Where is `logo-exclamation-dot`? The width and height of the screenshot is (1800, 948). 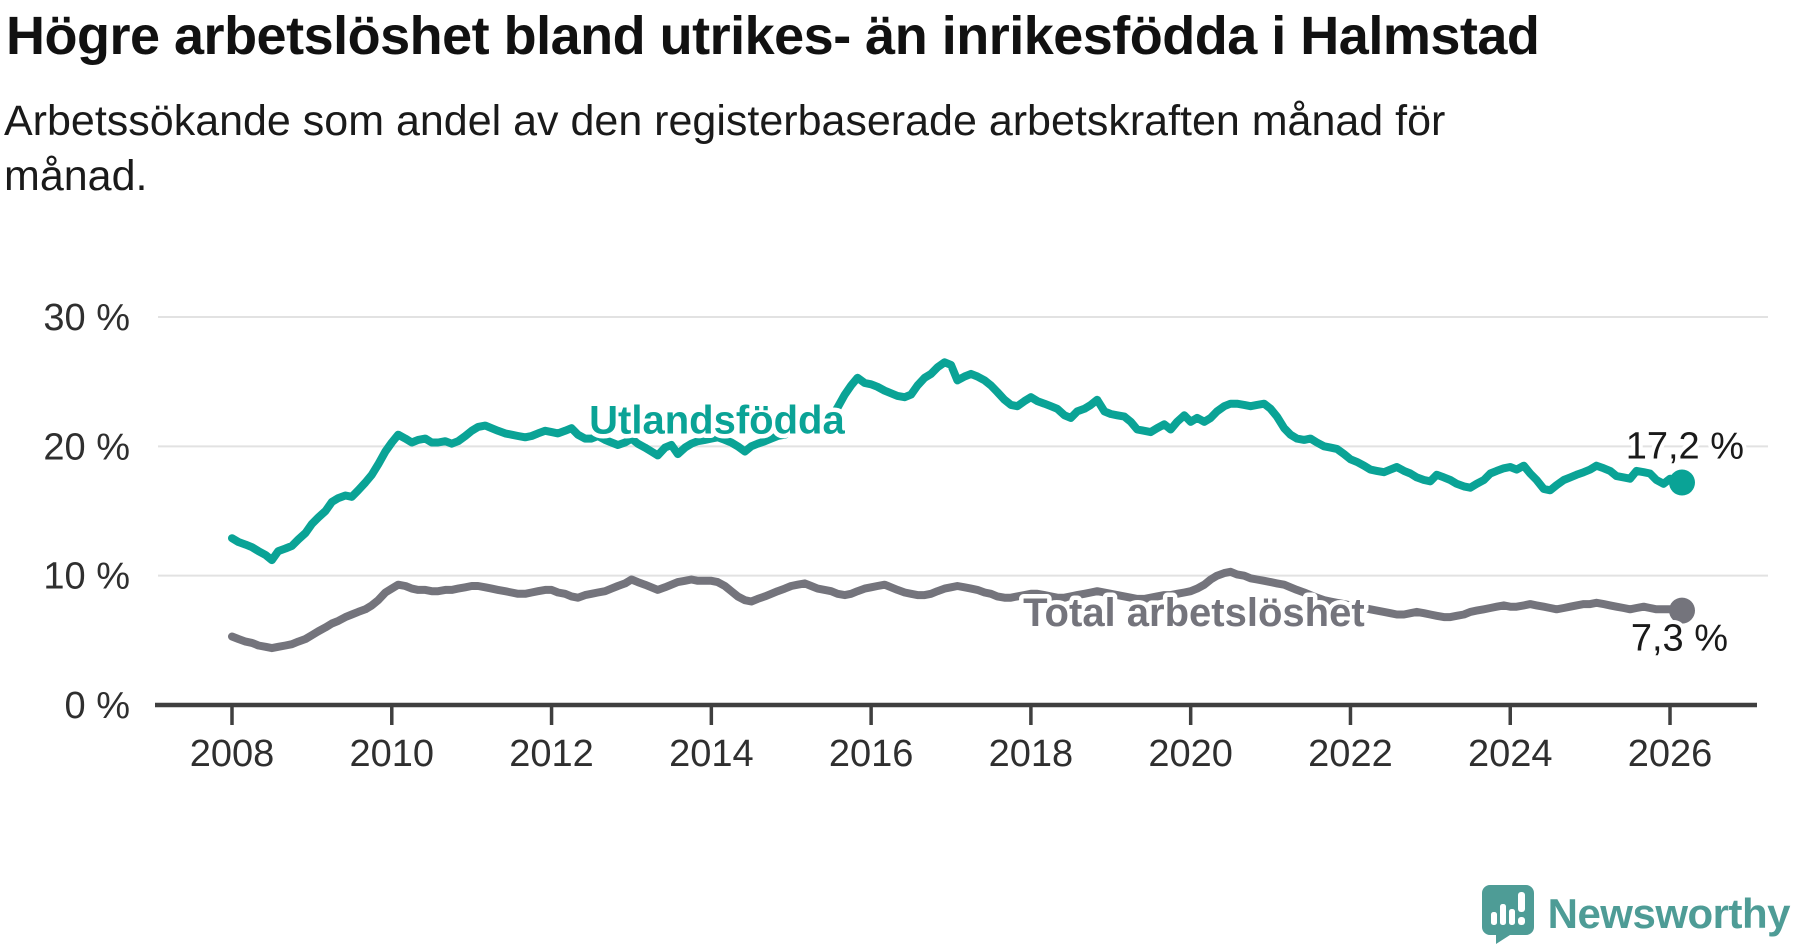
logo-exclamation-dot is located at coordinates (1521, 921).